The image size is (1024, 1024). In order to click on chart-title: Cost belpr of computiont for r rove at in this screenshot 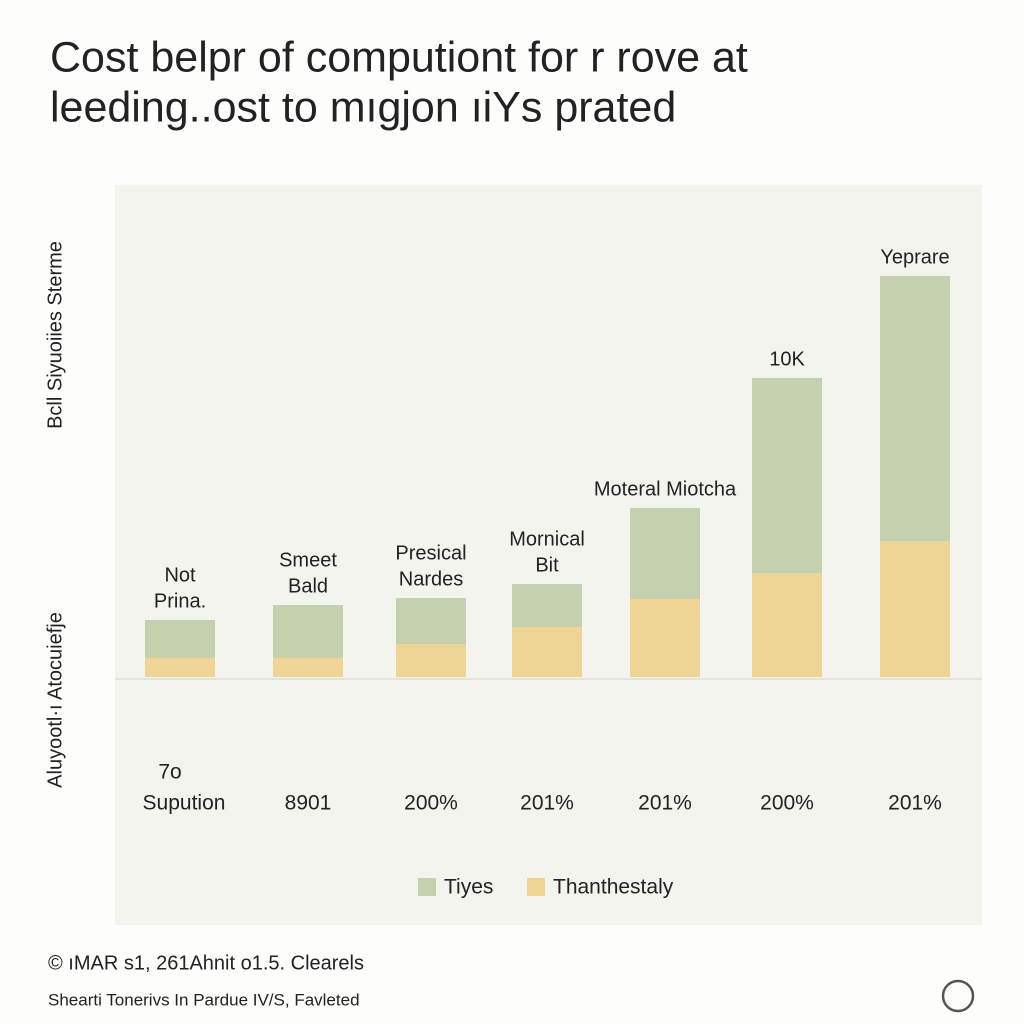, I will do `click(399, 57)`.